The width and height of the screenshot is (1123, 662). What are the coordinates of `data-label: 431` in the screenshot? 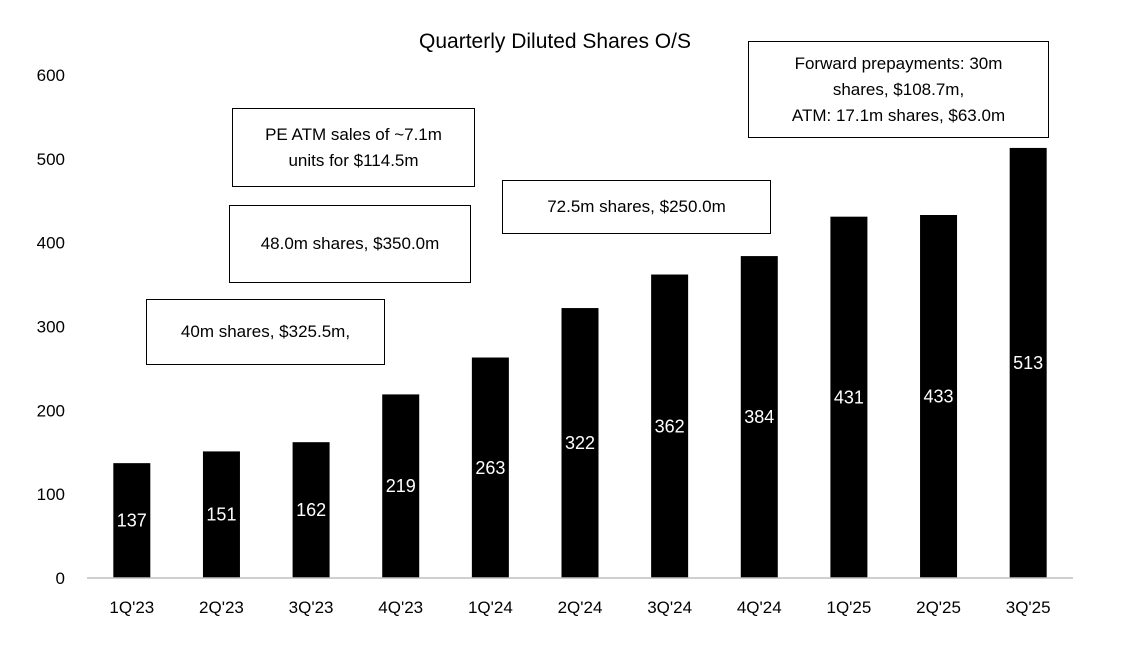 It's located at (849, 397).